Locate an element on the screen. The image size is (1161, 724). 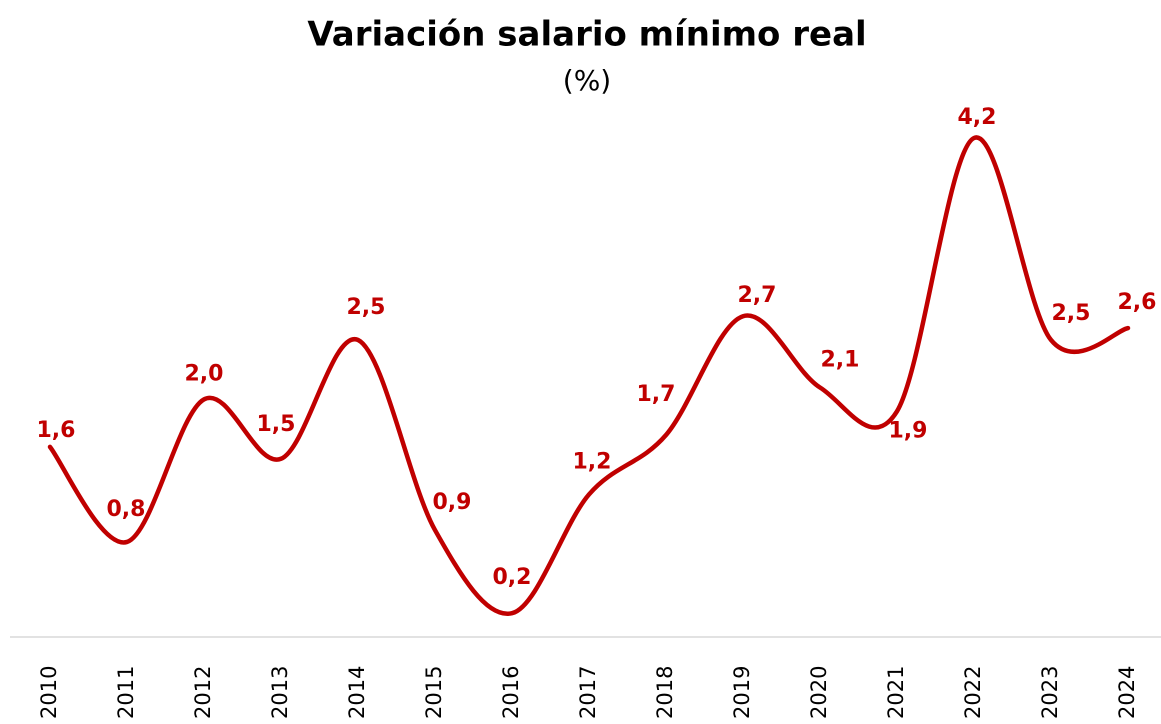
x-tick-label: 2017 is located at coordinates (588, 692).